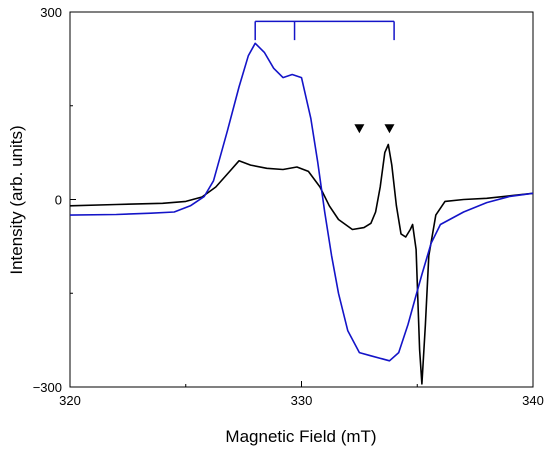 This screenshot has width=550, height=450. What do you see at coordinates (533, 400) in the screenshot?
I see `x-tick-label: 340` at bounding box center [533, 400].